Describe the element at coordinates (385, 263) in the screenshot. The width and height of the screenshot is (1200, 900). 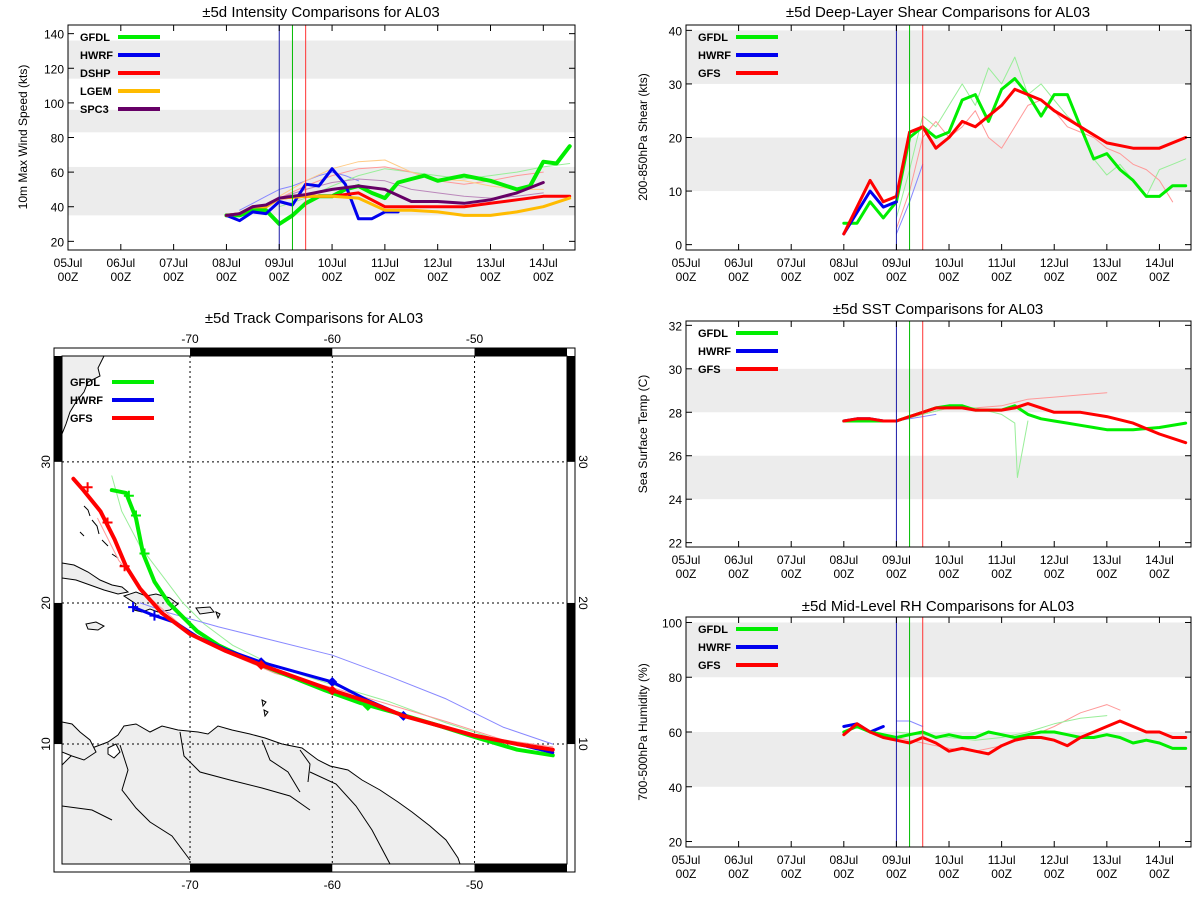
I see `intensity-xtick-day: 11Jul` at that location.